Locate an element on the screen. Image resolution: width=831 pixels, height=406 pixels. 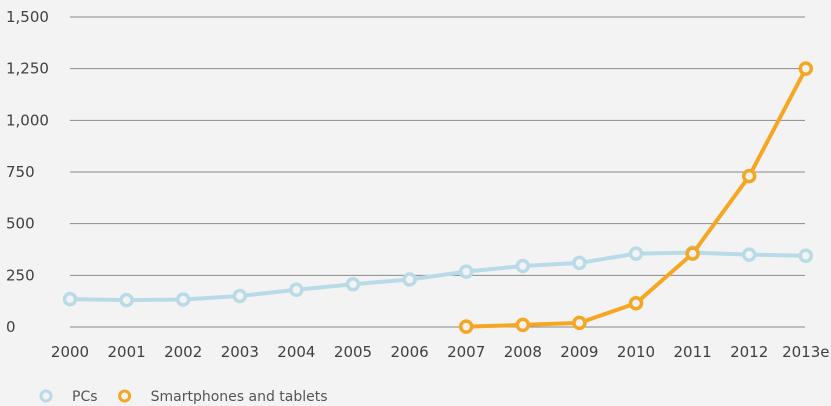
y-tick-label: 500 is located at coordinates (20, 224).